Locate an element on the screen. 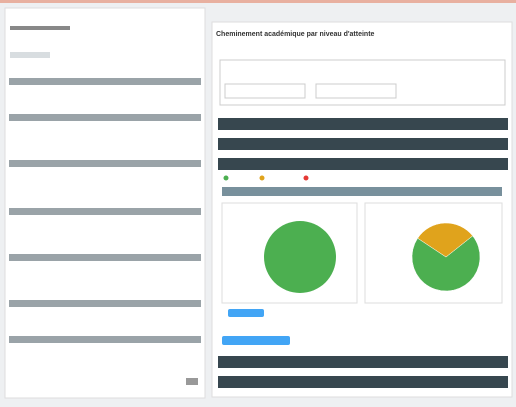 The height and width of the screenshot is (407, 516). pie-charts is located at coordinates (372, 257).